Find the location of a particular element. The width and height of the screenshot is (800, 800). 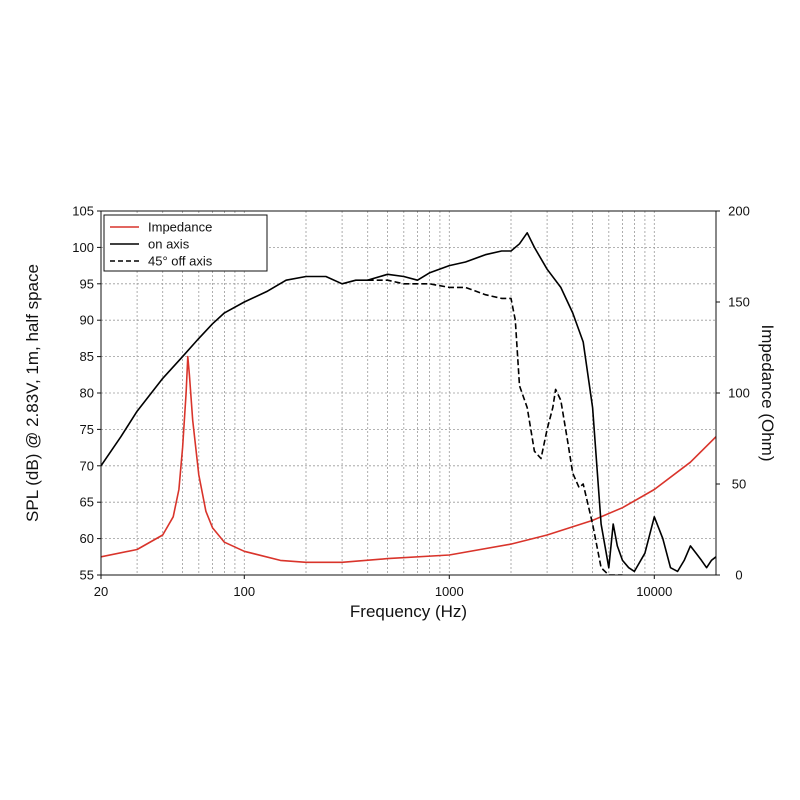

x-tick-label: 1000 is located at coordinates (449, 591).